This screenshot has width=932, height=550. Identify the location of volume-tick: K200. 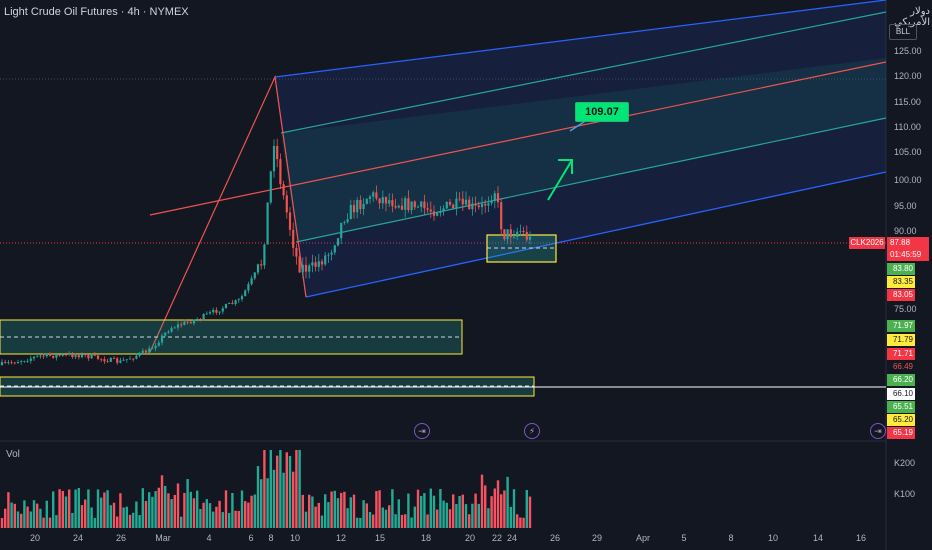
(905, 463).